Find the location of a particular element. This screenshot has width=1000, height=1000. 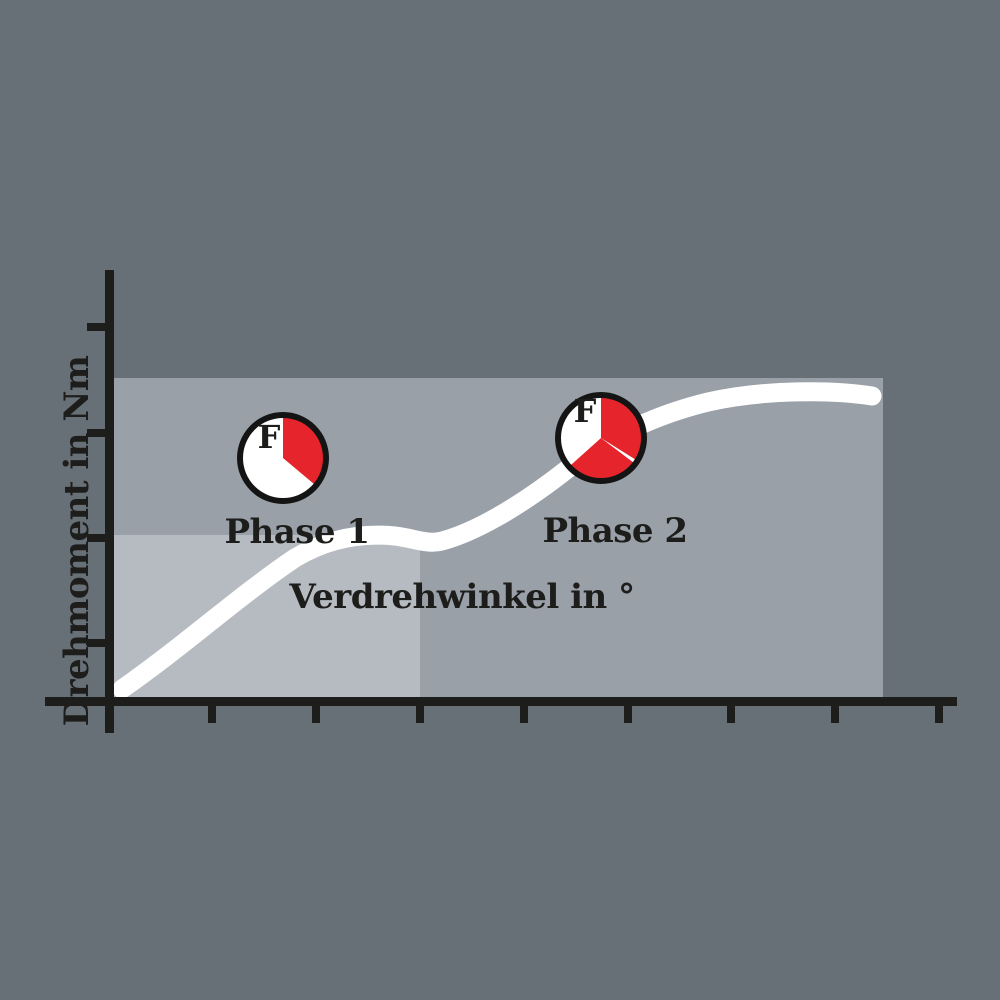

pie2-ring is located at coordinates (601, 438).